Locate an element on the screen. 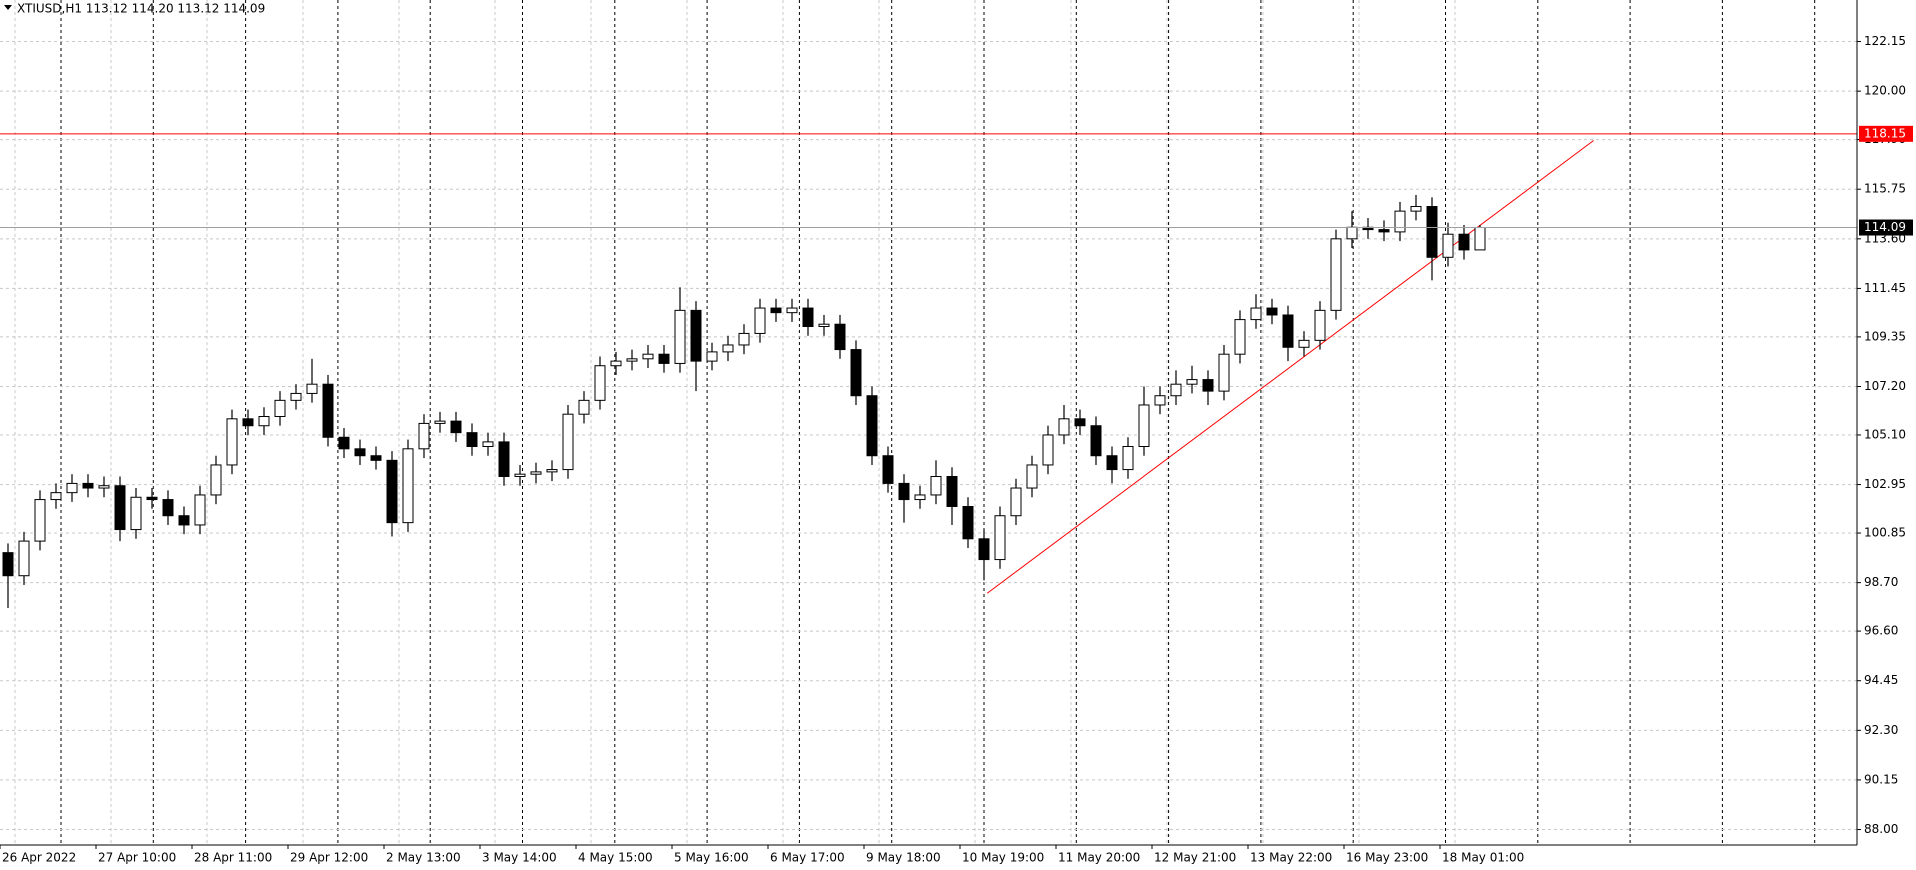 Image resolution: width=1916 pixels, height=870 pixels. x-tick-label: 28 Apr 11:00 is located at coordinates (233, 858).